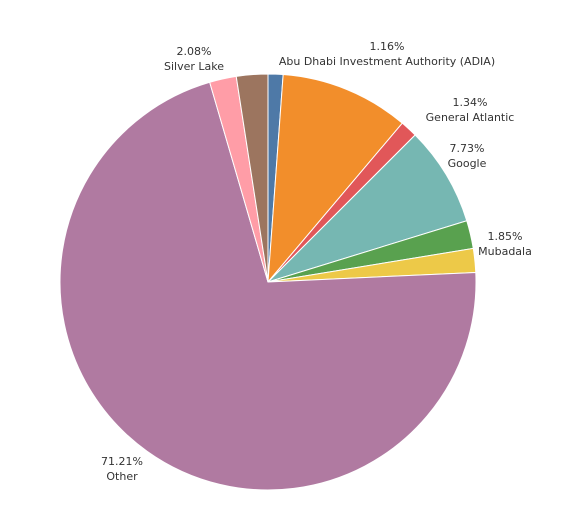 The height and width of the screenshot is (524, 565). Describe the element at coordinates (122, 461) in the screenshot. I see `slice-percent-label: 71.21%` at that location.